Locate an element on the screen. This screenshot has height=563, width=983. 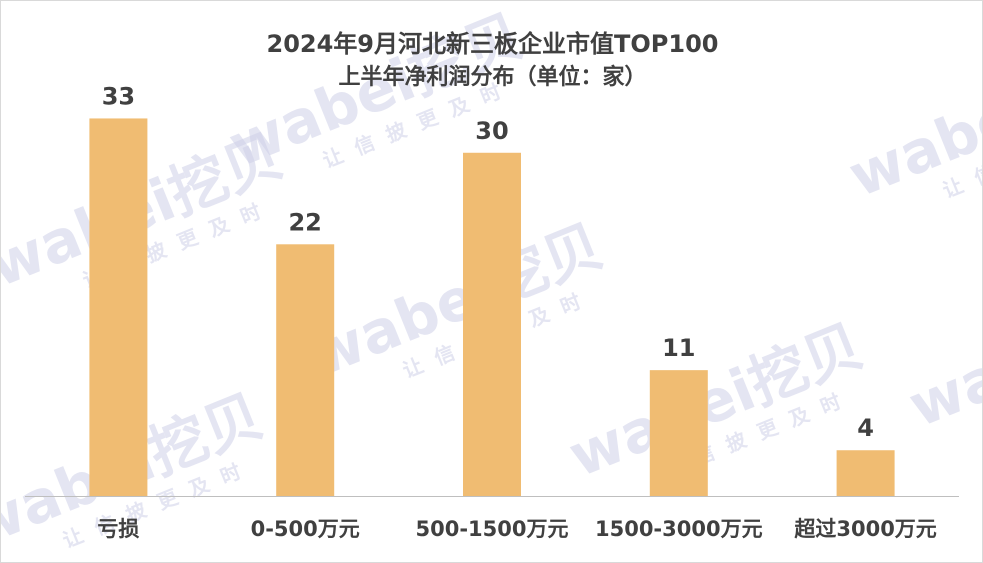
data-label-2: 30 is located at coordinates (491, 131).